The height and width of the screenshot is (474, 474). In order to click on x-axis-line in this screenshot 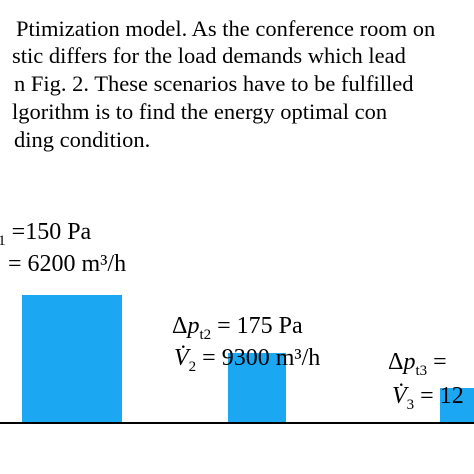, I will do `click(237, 423)`.